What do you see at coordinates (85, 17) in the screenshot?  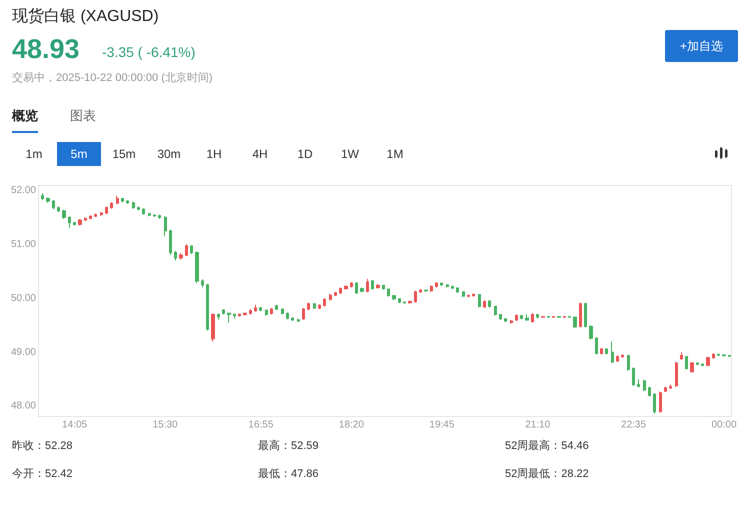 I see `chart-title: 现货白银 (XAGUSD)` at bounding box center [85, 17].